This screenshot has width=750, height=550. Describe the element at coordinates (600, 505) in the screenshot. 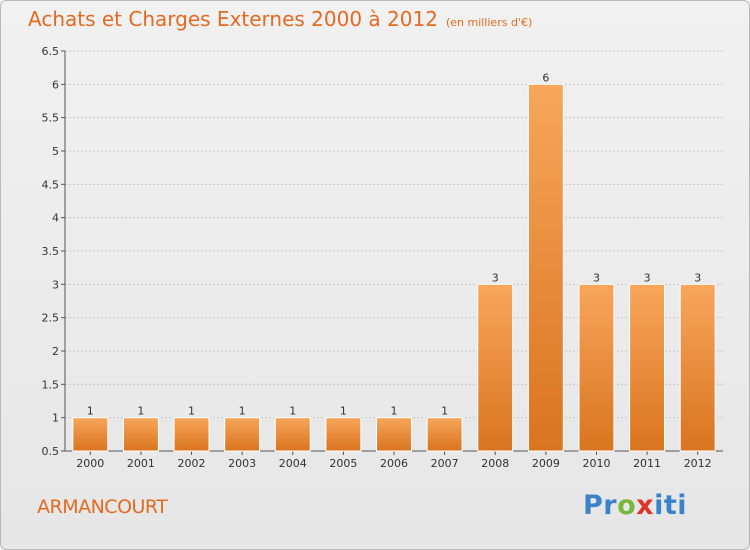

I see `logo-part-p: Pr` at that location.